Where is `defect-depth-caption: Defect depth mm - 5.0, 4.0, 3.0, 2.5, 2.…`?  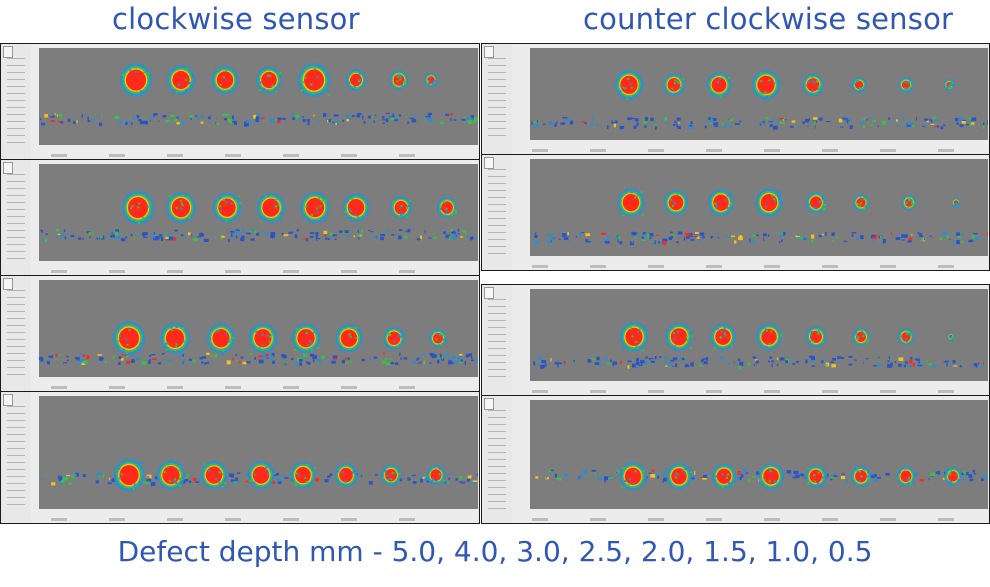 defect-depth-caption: Defect depth mm - 5.0, 4.0, 3.0, 2.5, 2.… is located at coordinates (495, 551).